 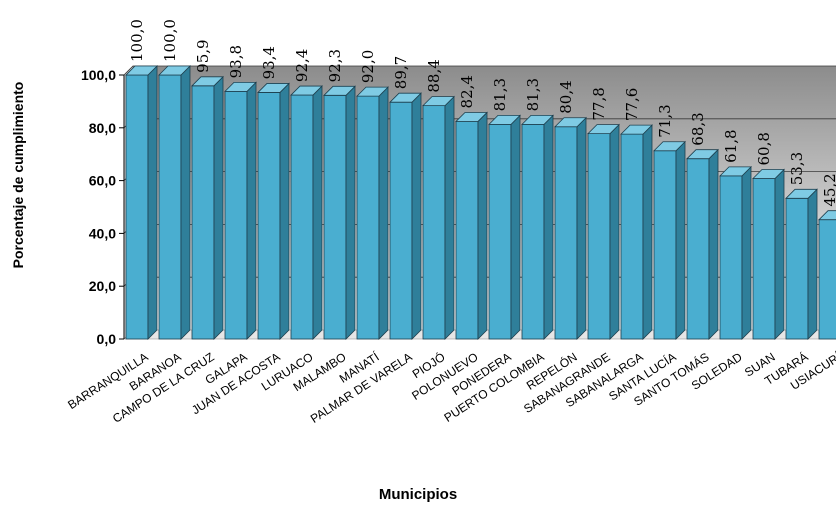 I want to click on value-label: 77,8, so click(x=599, y=103).